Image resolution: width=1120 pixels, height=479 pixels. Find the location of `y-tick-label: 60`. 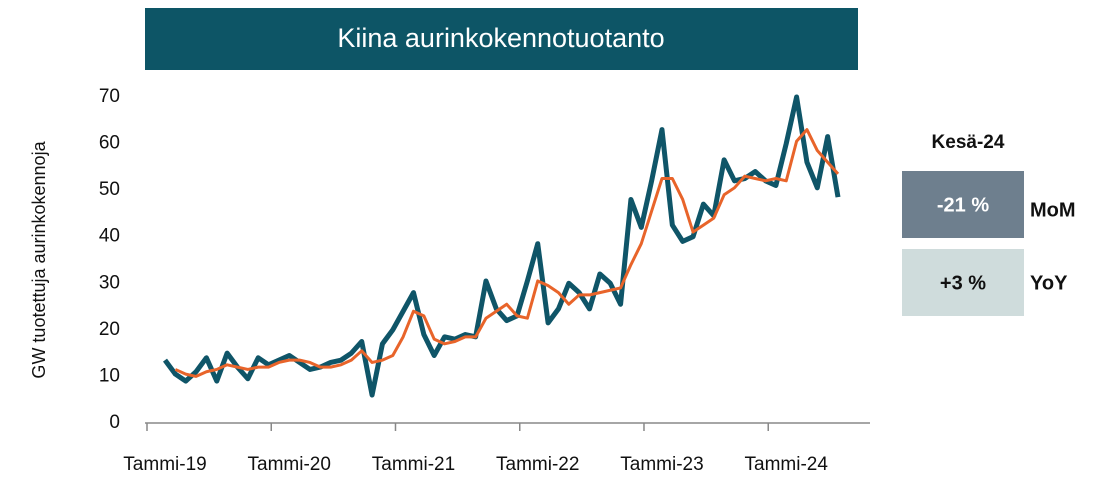

y-tick-label: 60 is located at coordinates (109, 143).